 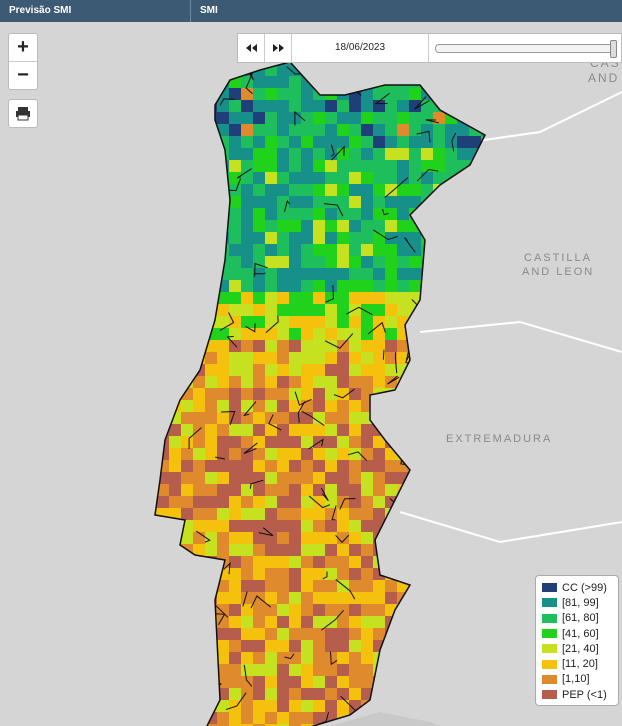 What do you see at coordinates (278, 48) in the screenshot?
I see `step-forward` at bounding box center [278, 48].